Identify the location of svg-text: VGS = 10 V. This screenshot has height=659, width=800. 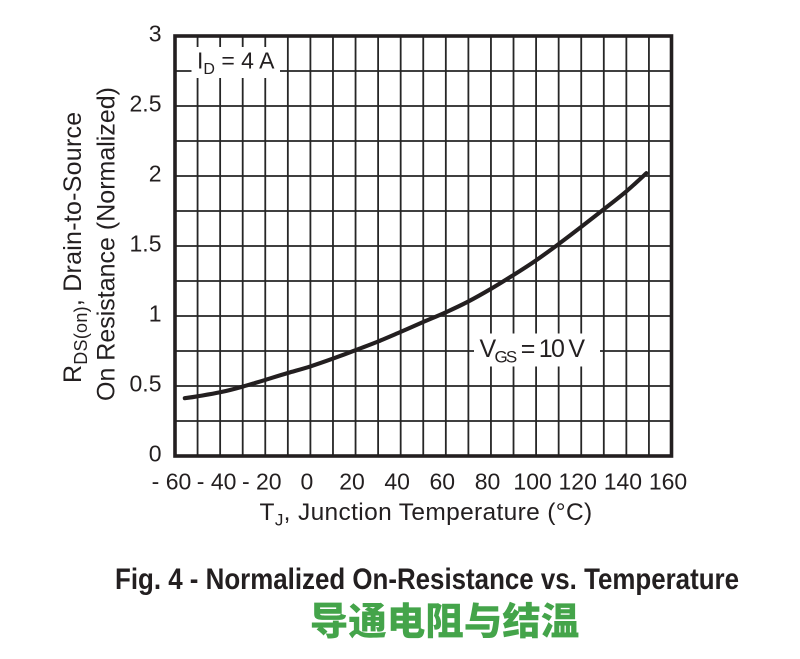
(533, 351).